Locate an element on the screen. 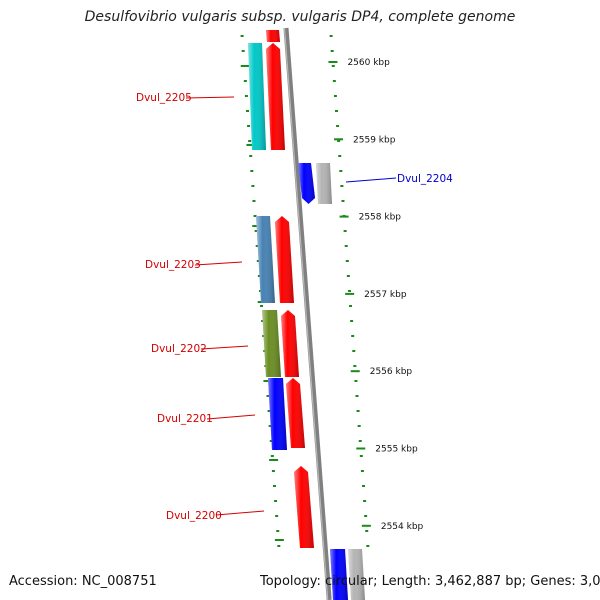 The width and height of the screenshot is (600, 600). scale-tick-label: 2559 kbp is located at coordinates (374, 140).